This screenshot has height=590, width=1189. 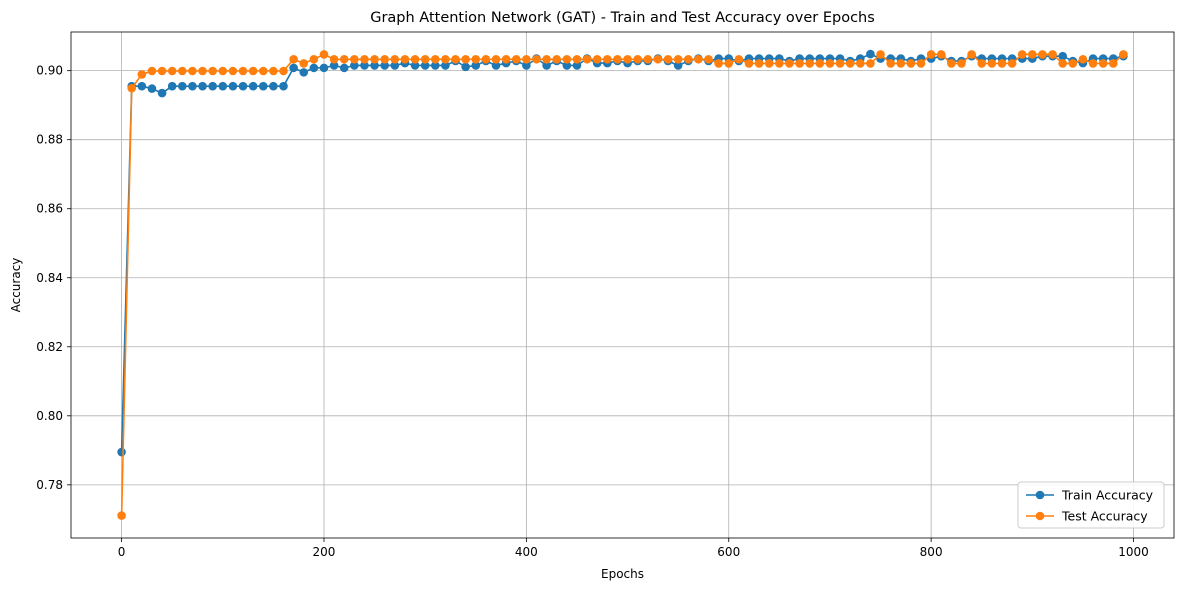 What do you see at coordinates (1087, 516) in the screenshot?
I see `legend-item: Test Accuracy` at bounding box center [1087, 516].